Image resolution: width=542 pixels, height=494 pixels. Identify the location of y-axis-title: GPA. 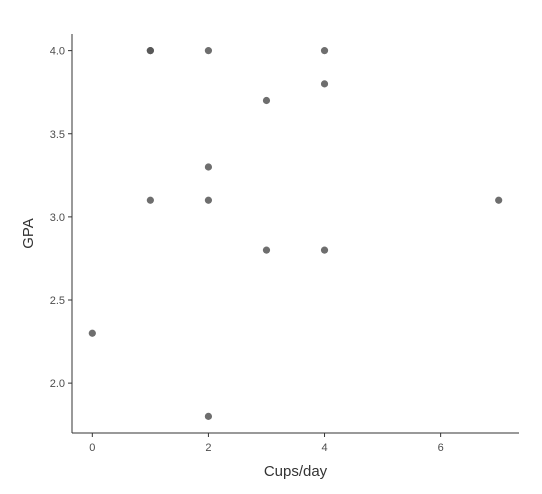
(28, 233).